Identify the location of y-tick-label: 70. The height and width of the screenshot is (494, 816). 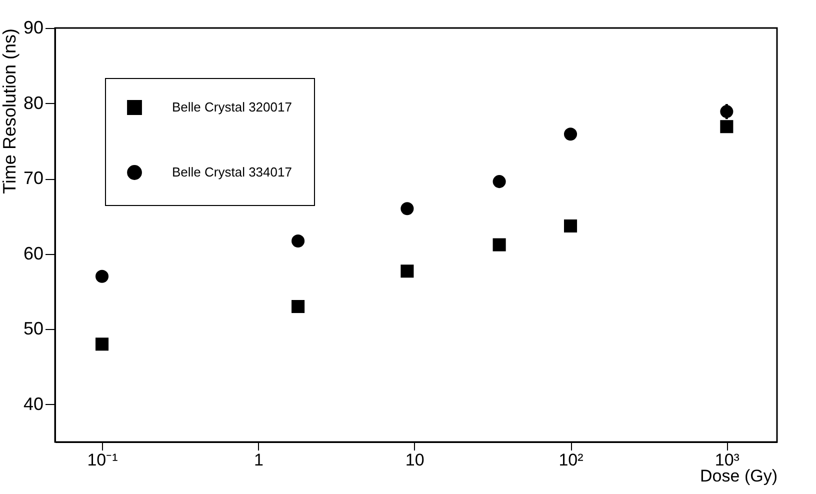
(33, 178).